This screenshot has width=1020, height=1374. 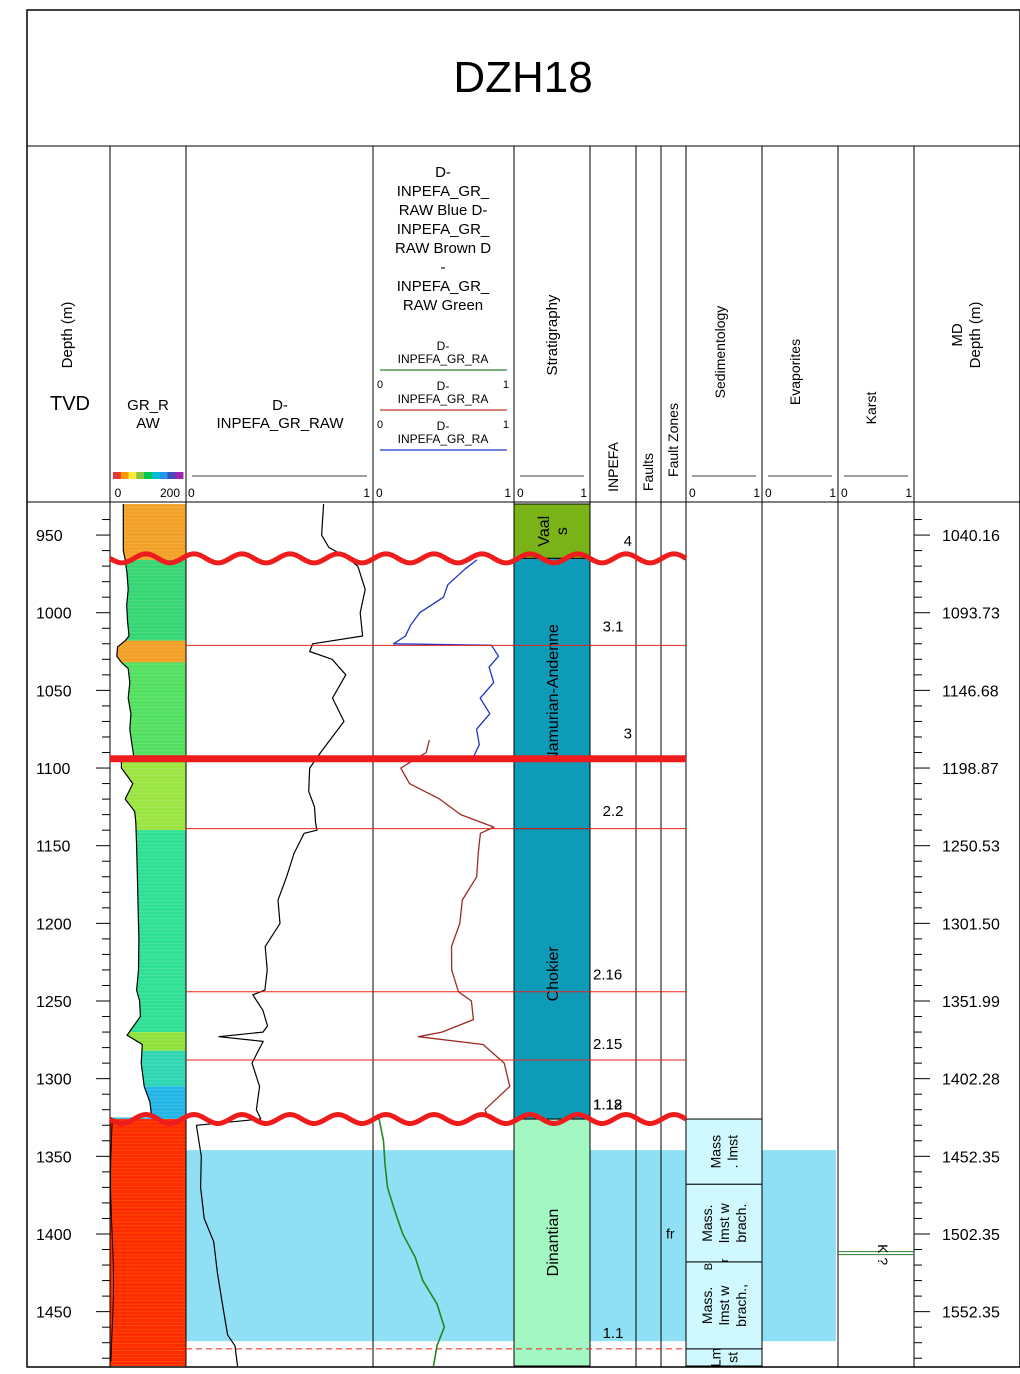 I want to click on inpefa-zone-label: 2.16, so click(x=607, y=974).